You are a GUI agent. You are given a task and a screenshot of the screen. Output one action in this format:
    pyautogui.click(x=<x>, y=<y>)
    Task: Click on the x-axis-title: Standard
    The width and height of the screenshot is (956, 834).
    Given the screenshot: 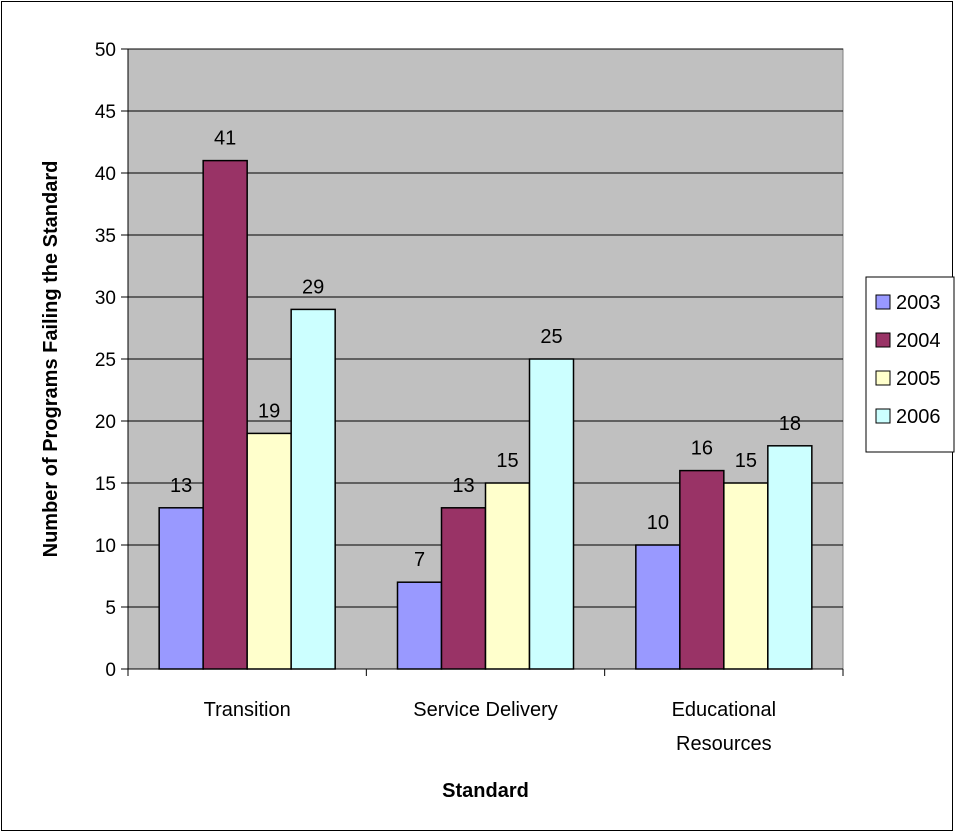 What is the action you would take?
    pyautogui.click(x=485, y=791)
    